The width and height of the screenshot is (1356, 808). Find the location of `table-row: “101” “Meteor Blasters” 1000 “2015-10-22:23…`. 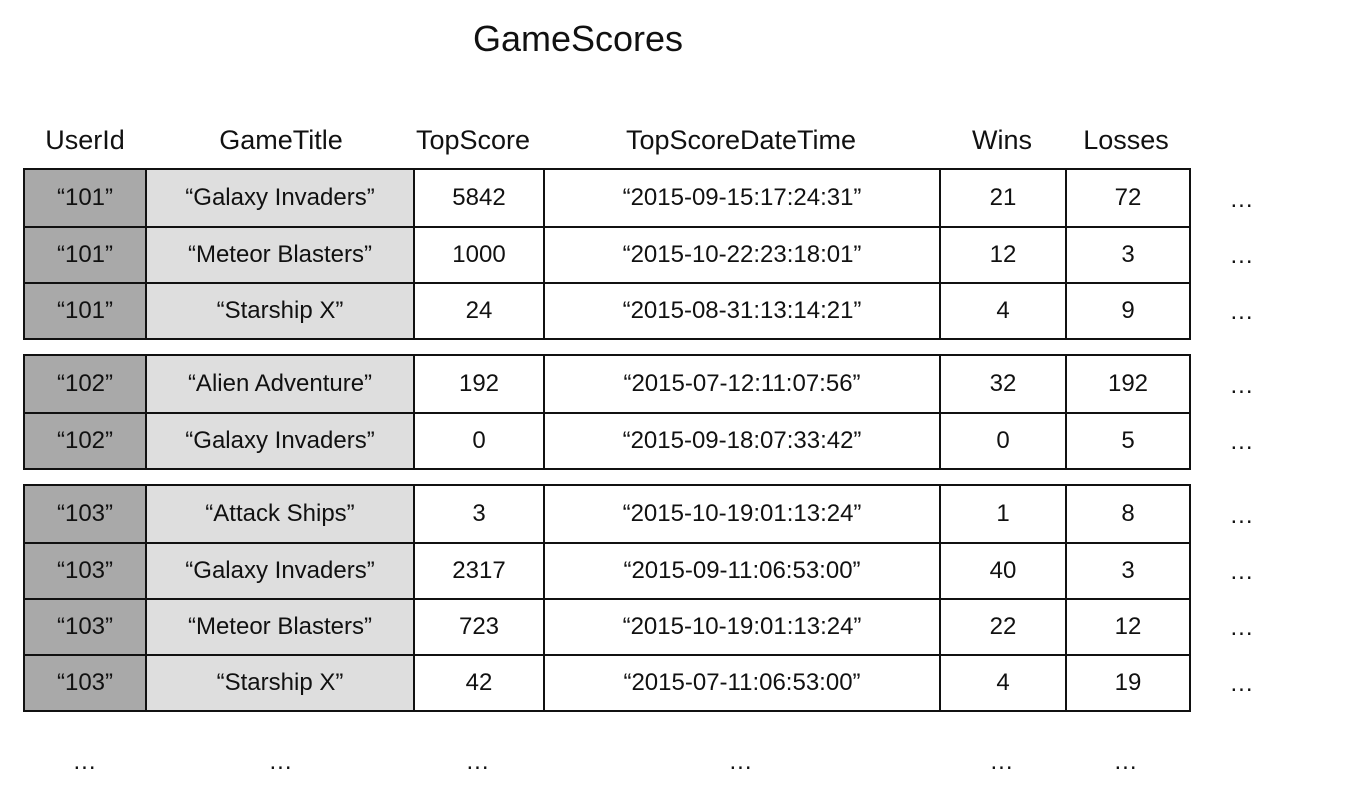

table-row: “101” “Meteor Blasters” 1000 “2015-10-22:23… is located at coordinates (607, 254).